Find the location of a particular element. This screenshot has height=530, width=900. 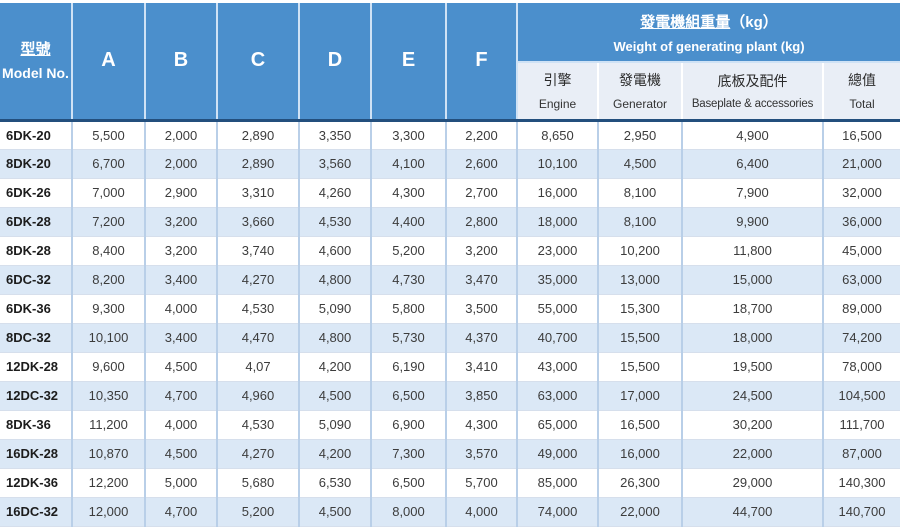

dim-e-cell: 4,730 is located at coordinates (409, 280).